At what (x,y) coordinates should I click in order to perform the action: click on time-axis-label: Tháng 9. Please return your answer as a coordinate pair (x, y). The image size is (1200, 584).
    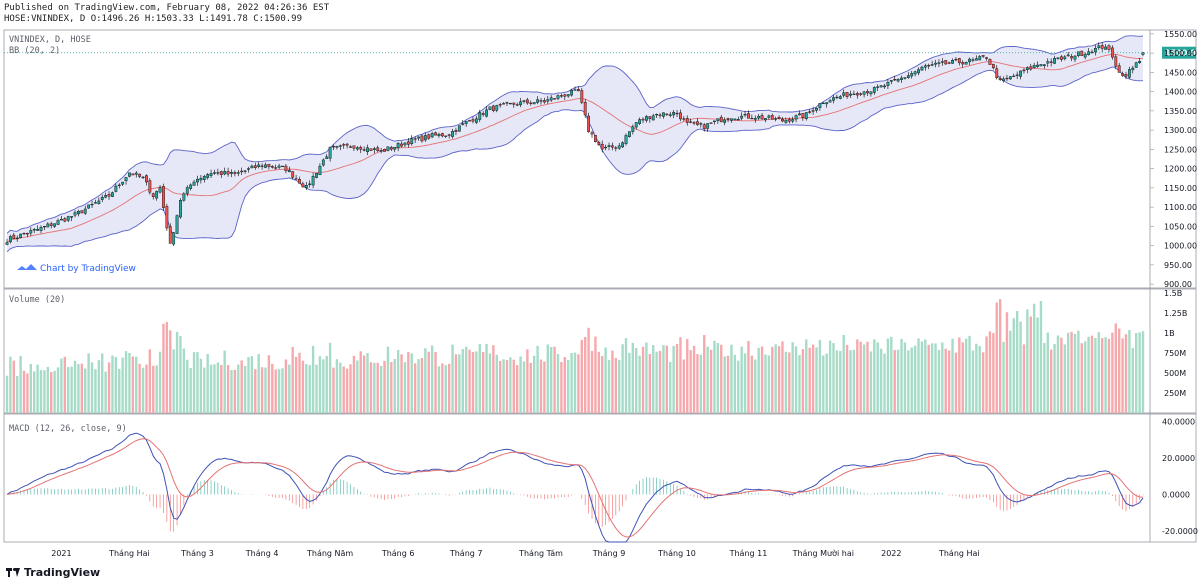
    Looking at the image, I should click on (609, 553).